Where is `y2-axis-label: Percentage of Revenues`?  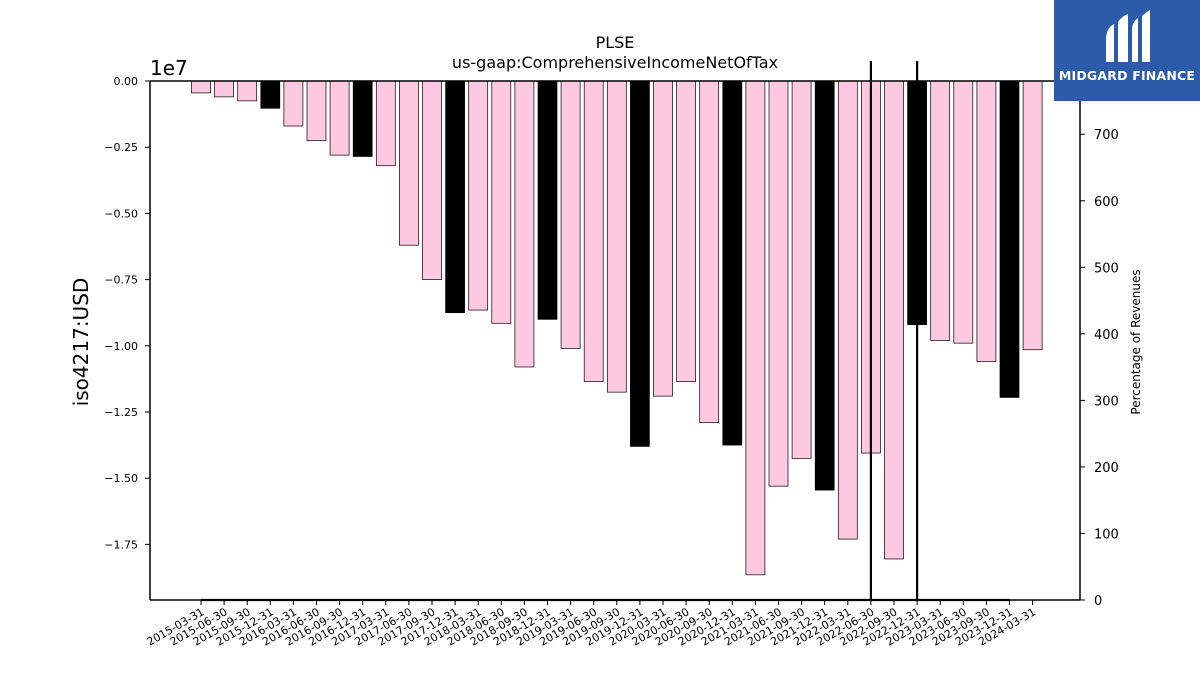
y2-axis-label: Percentage of Revenues is located at coordinates (1136, 341).